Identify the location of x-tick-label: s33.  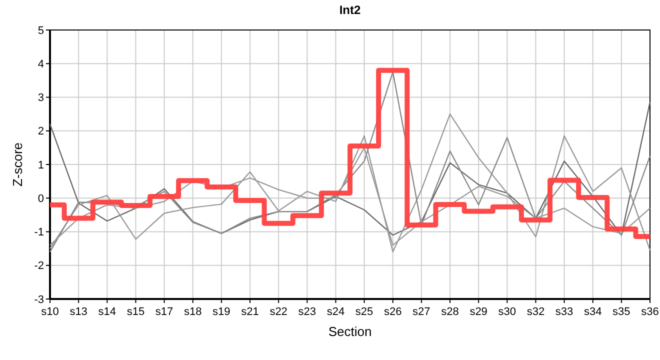
(564, 312).